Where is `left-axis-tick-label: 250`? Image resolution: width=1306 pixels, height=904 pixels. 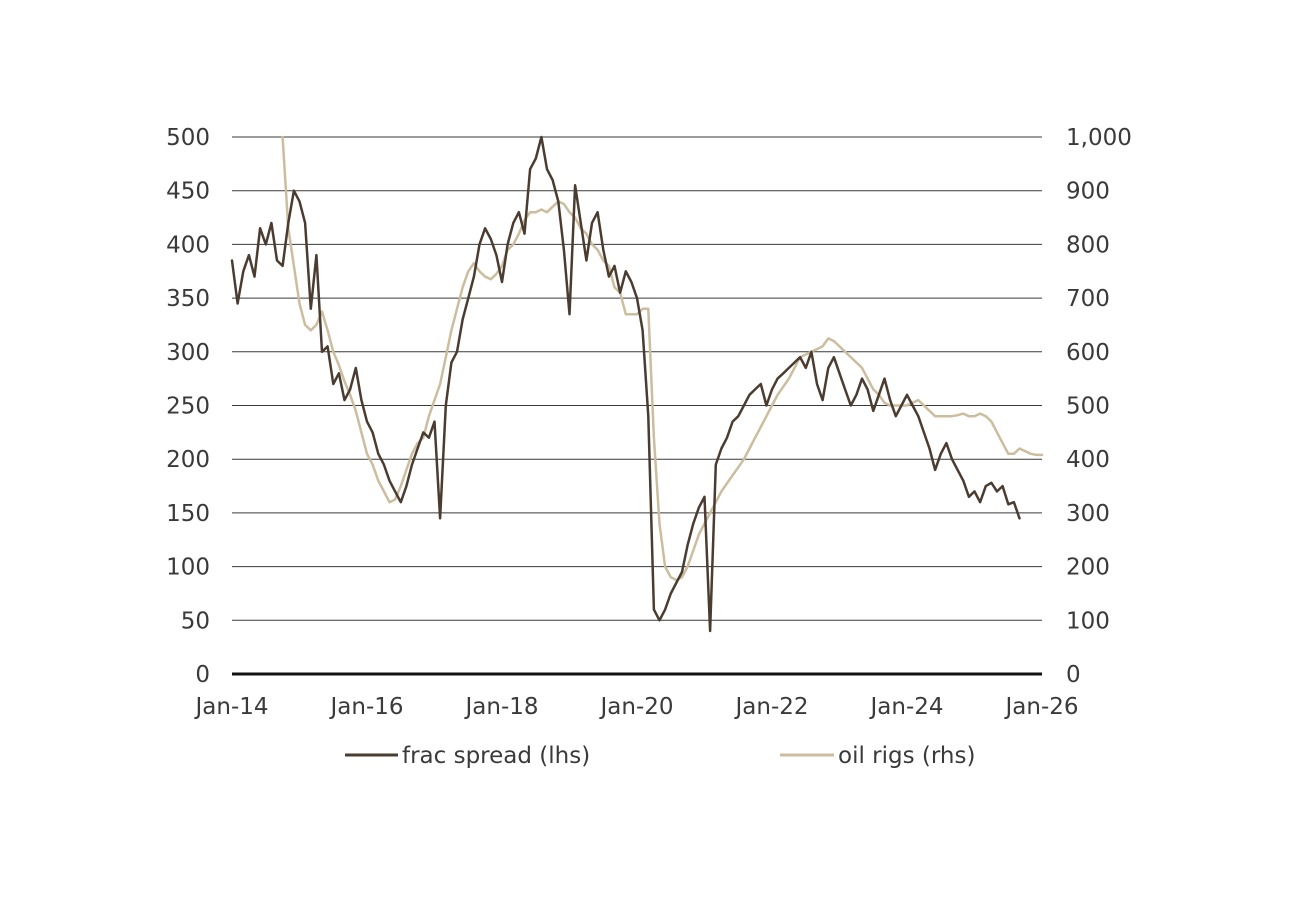
left-axis-tick-label: 250 is located at coordinates (188, 407).